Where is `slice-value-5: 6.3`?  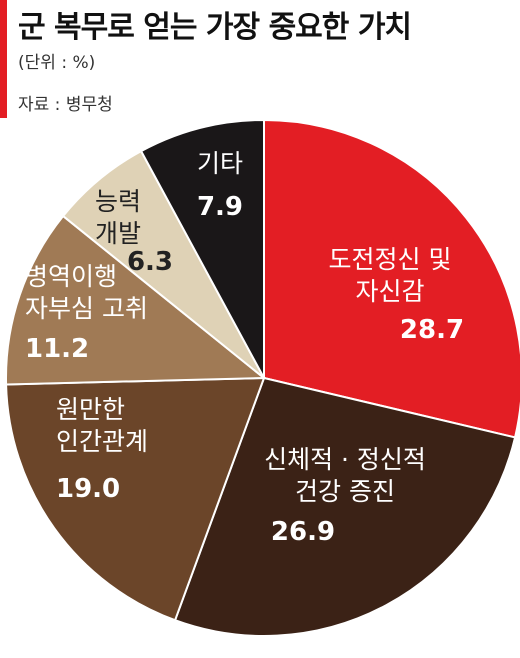
slice-value-5: 6.3 is located at coordinates (150, 262).